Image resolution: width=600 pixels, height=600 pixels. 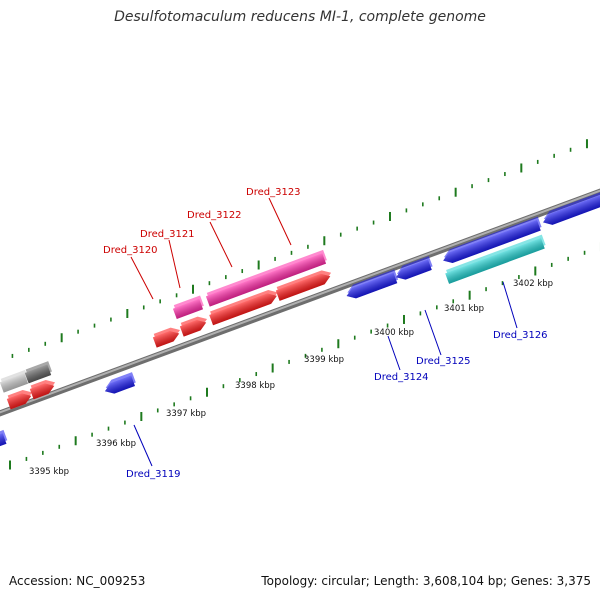 I want to click on gene-label-forward: Dred_3120, so click(x=130, y=250).